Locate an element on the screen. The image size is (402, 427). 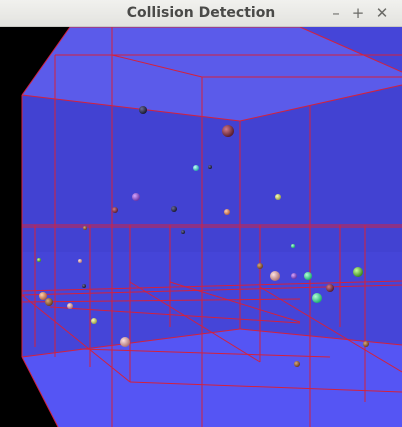
title-bar: Collision Detection – + ✕ is located at coordinates (201, 13).